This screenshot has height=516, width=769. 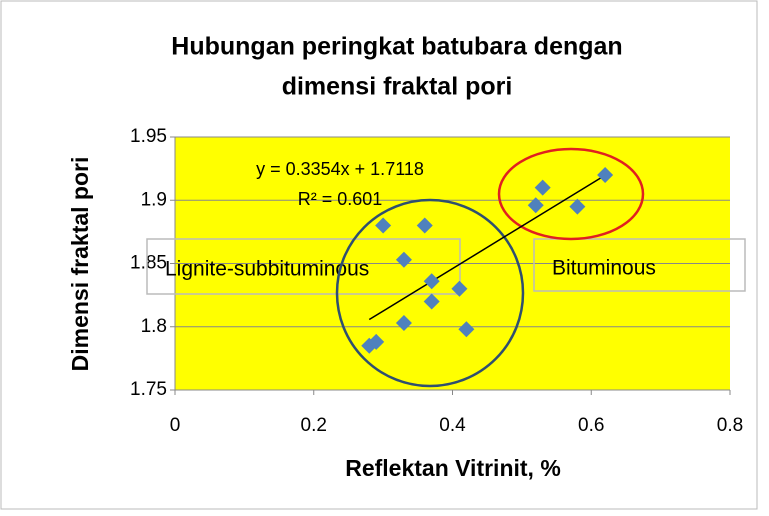 What do you see at coordinates (396, 47) in the screenshot?
I see `chart-title: Hubungan peringkat batubara dengan` at bounding box center [396, 47].